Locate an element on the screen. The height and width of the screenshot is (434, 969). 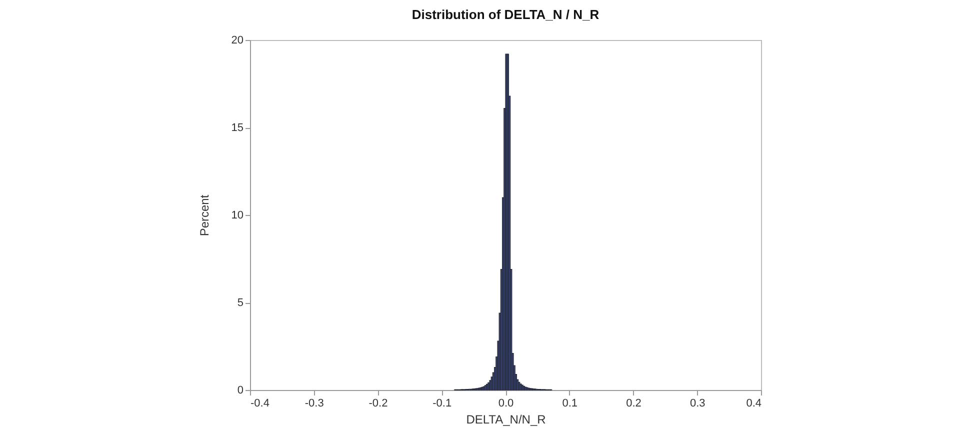
x-tick-label: -0.3 is located at coordinates (314, 404).